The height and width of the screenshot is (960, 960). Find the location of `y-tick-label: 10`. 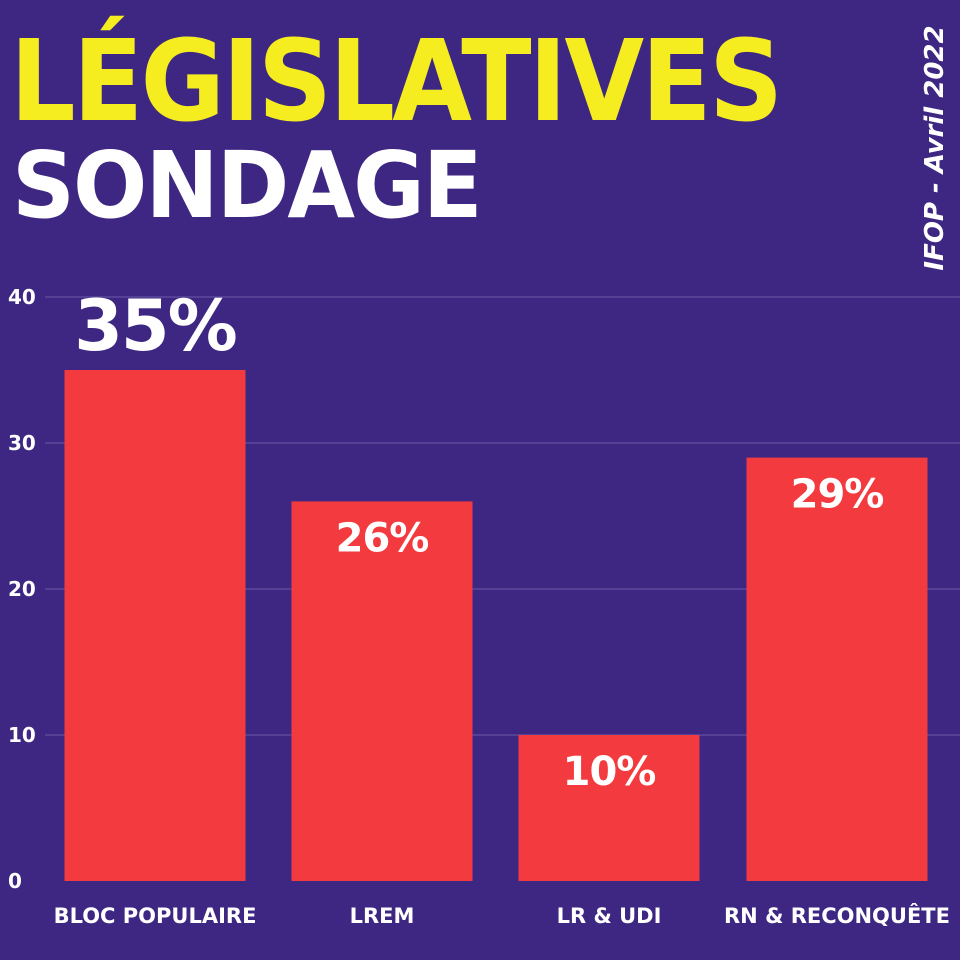

y-tick-label: 10 is located at coordinates (22, 735).